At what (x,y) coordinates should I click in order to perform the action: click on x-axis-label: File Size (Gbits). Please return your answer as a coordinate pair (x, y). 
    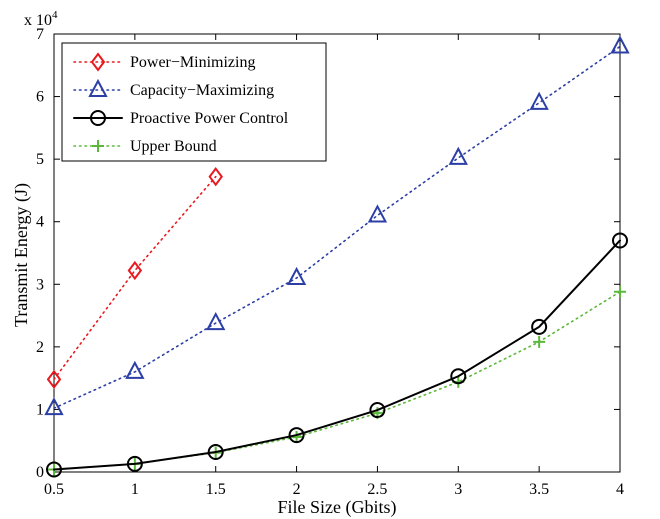
    Looking at the image, I should click on (337, 507).